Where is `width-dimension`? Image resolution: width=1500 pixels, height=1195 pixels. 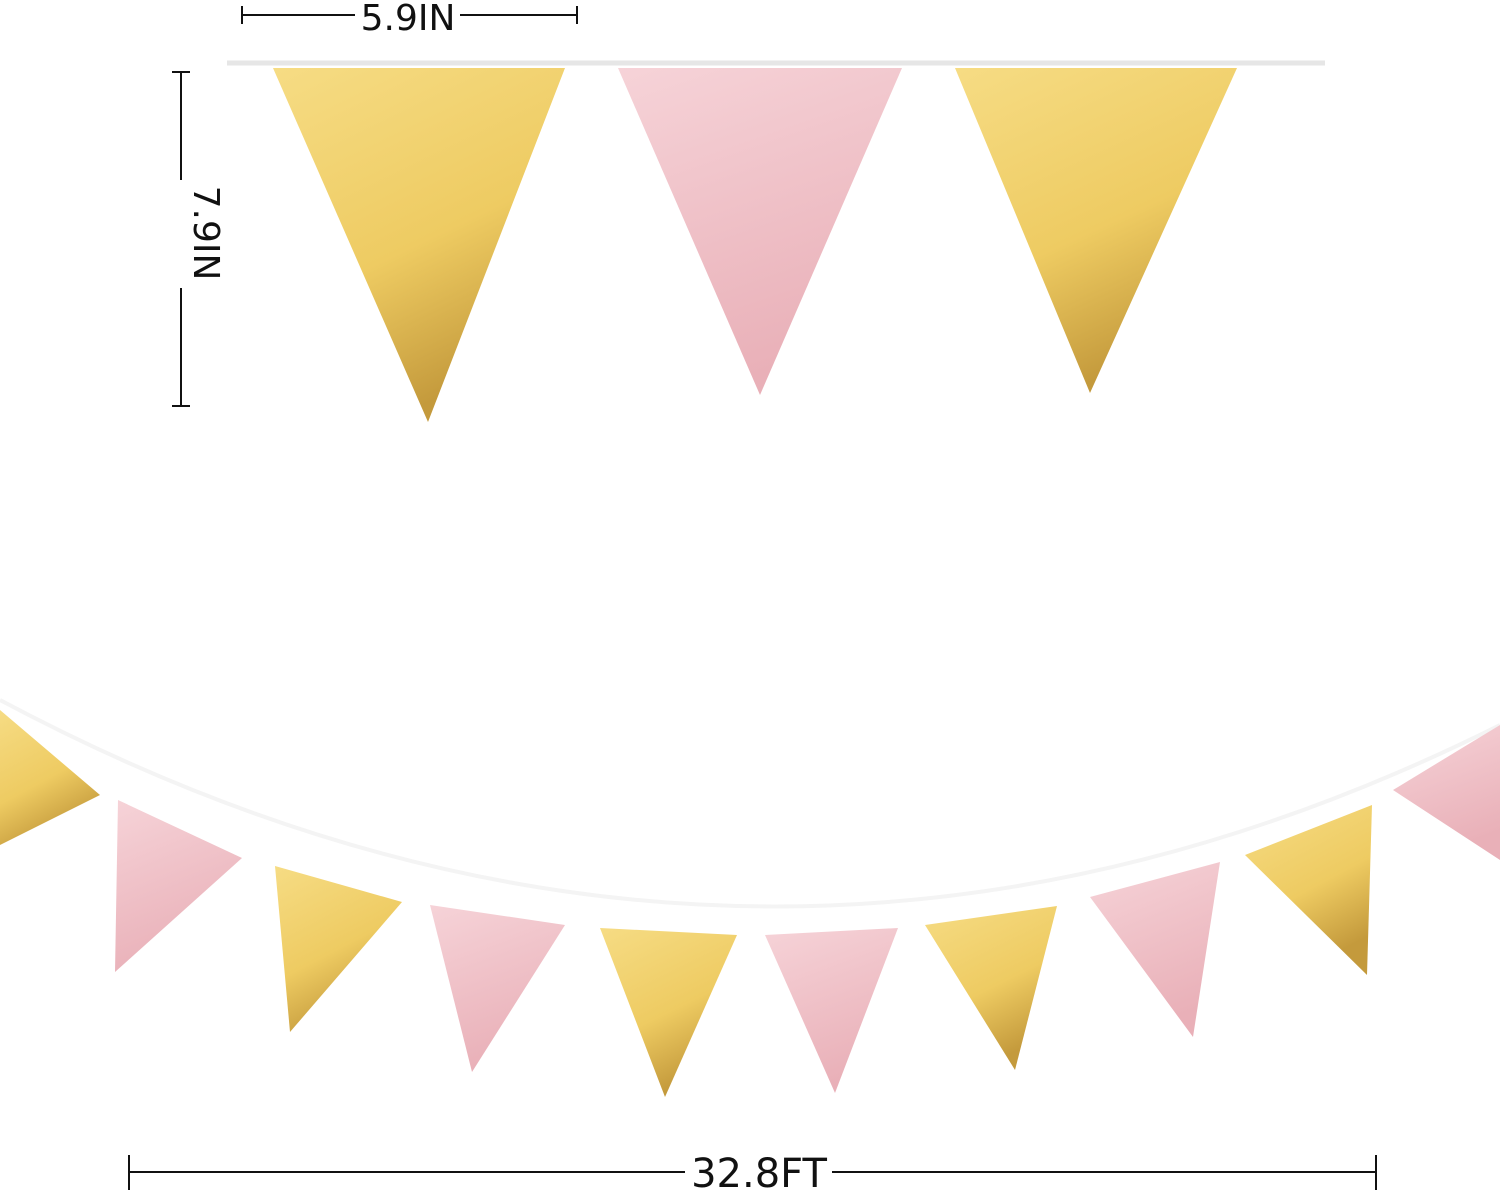 width-dimension is located at coordinates (409, 15).